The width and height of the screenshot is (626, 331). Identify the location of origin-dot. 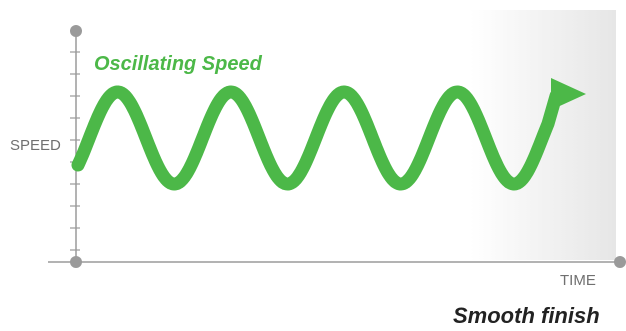
(76, 262).